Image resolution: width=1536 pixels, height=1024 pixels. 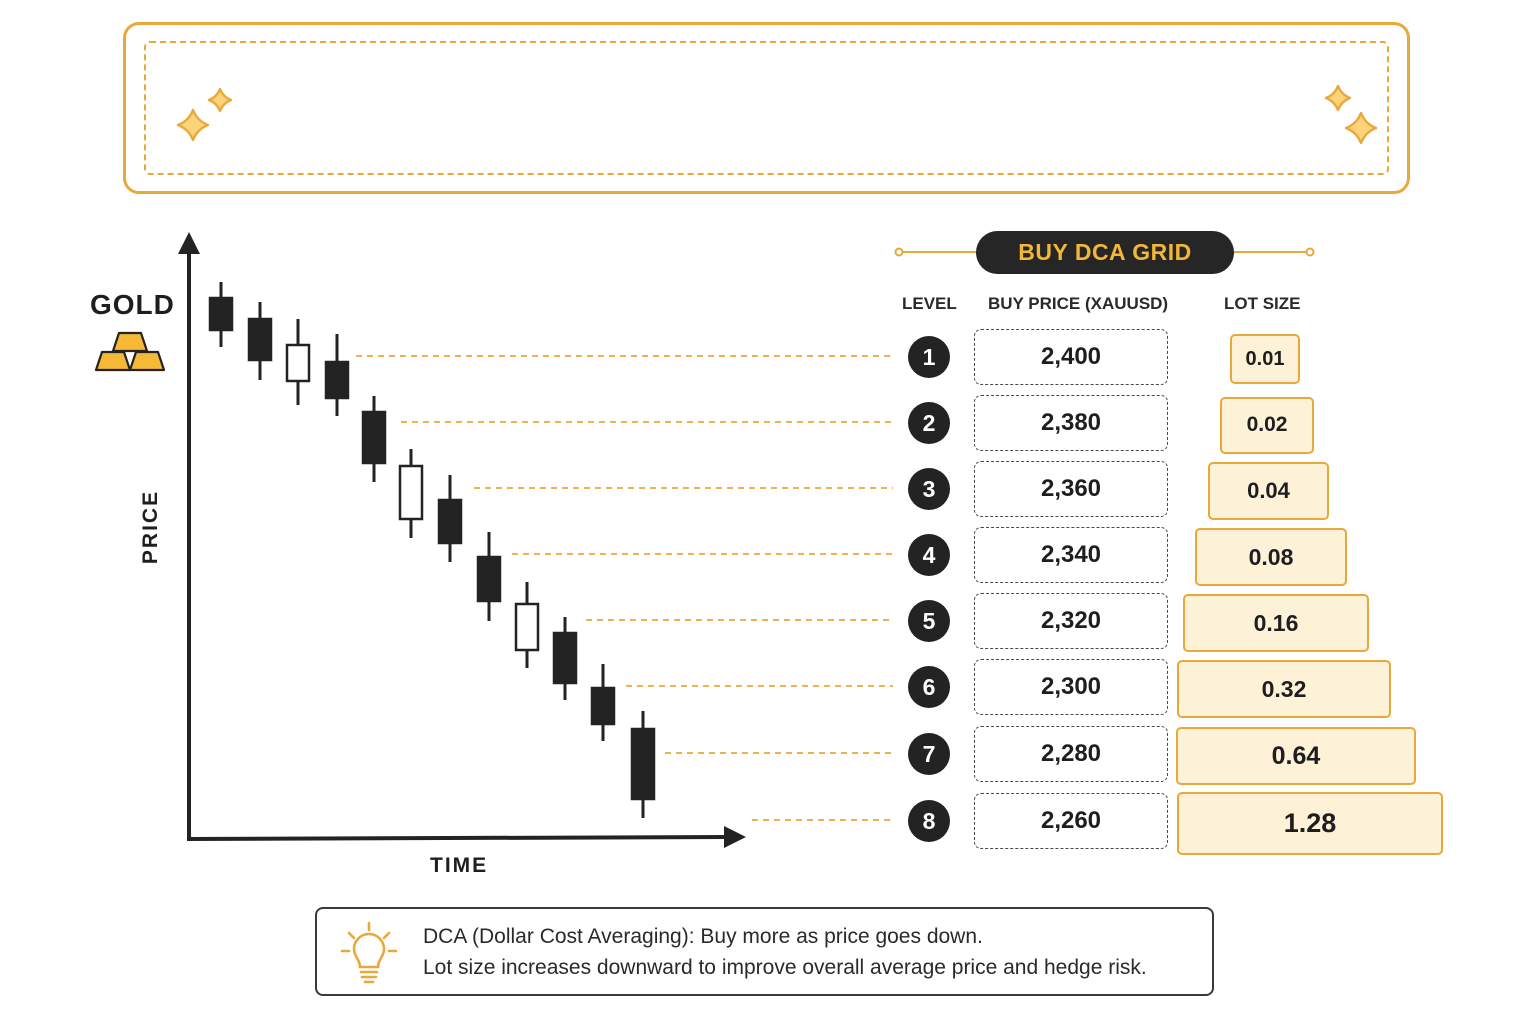 I want to click on lot-size-cell: 0.32, so click(x=1284, y=689).